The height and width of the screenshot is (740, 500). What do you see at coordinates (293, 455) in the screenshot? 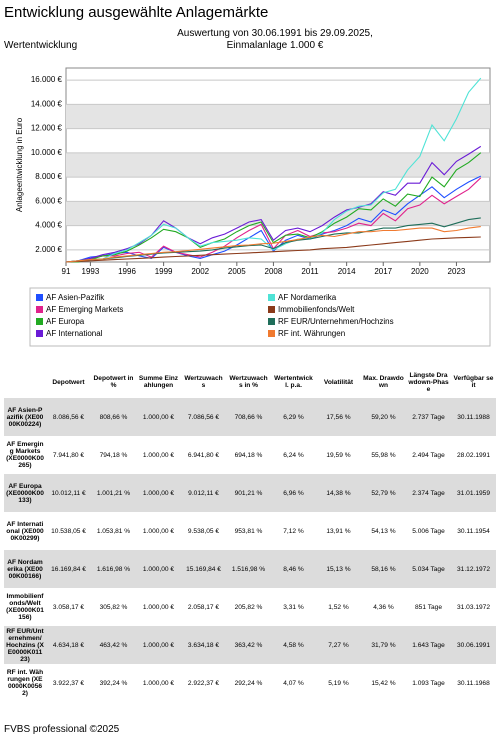
I see `cell: 6,24 %` at bounding box center [293, 455].